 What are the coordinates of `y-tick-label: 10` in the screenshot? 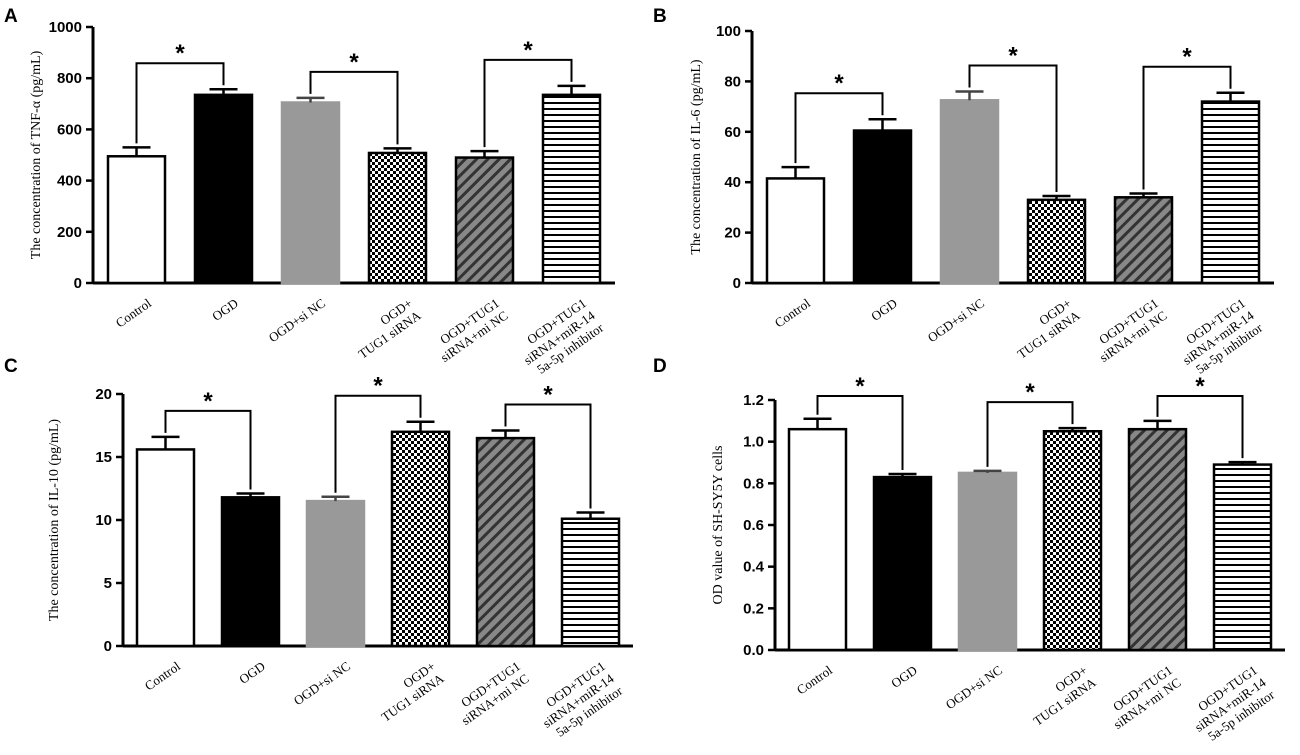 It's located at (103, 520).